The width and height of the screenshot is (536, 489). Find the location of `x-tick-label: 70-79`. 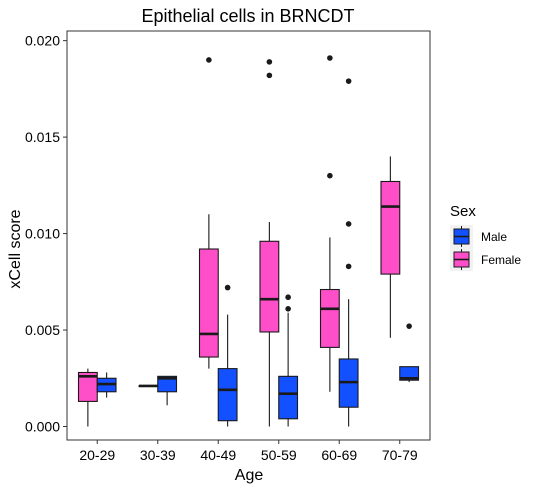

x-tick-label: 70-79 is located at coordinates (400, 455).